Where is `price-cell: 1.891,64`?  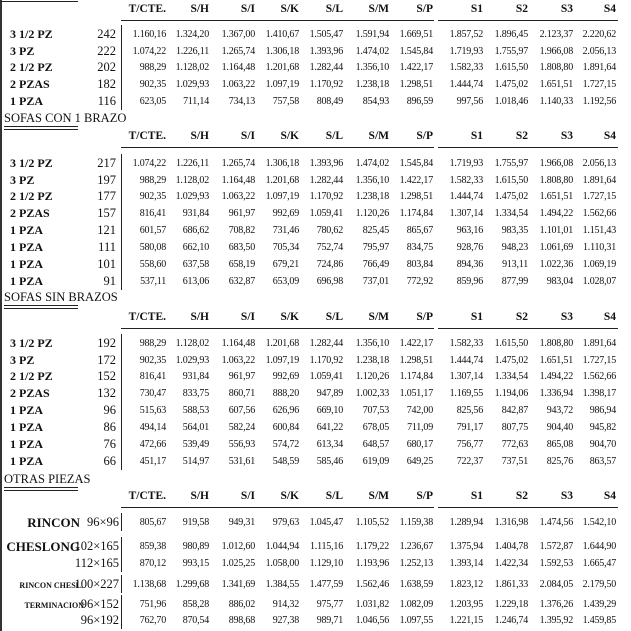 price-cell: 1.891,64 is located at coordinates (599, 343).